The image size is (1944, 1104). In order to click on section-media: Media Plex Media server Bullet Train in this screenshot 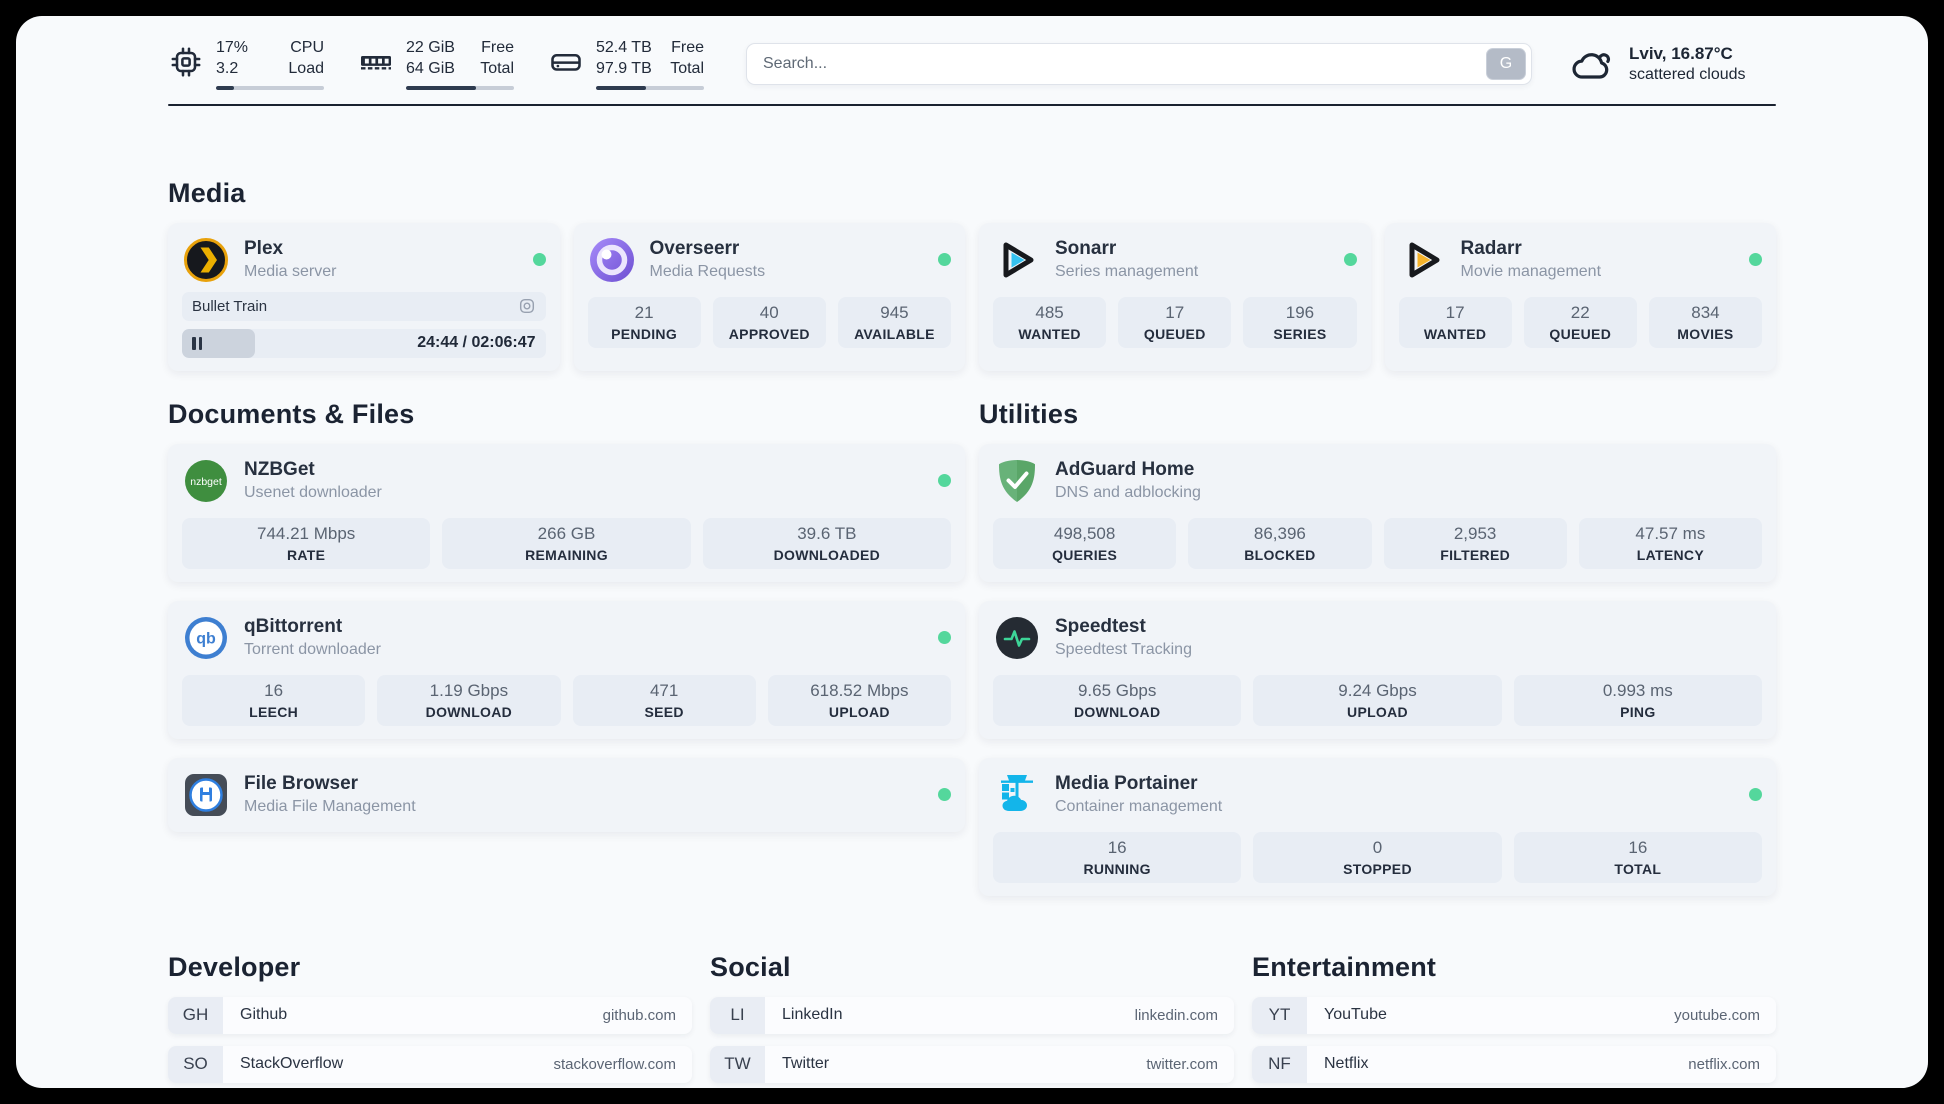, I will do `click(972, 274)`.